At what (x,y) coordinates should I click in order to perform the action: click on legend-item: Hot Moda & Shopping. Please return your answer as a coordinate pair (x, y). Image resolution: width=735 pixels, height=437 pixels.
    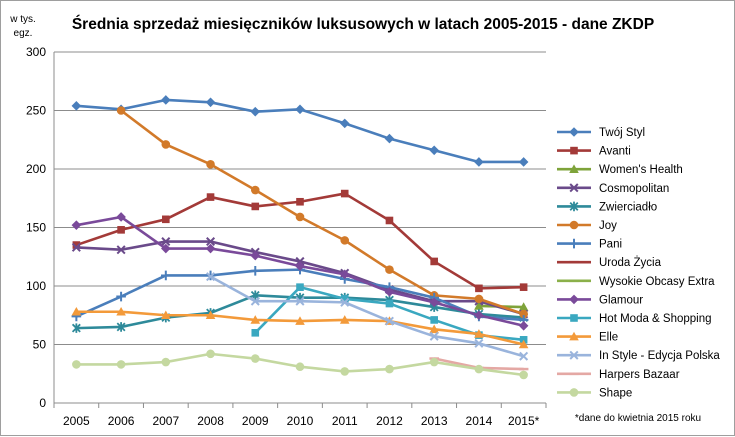
    Looking at the image, I should click on (634, 319).